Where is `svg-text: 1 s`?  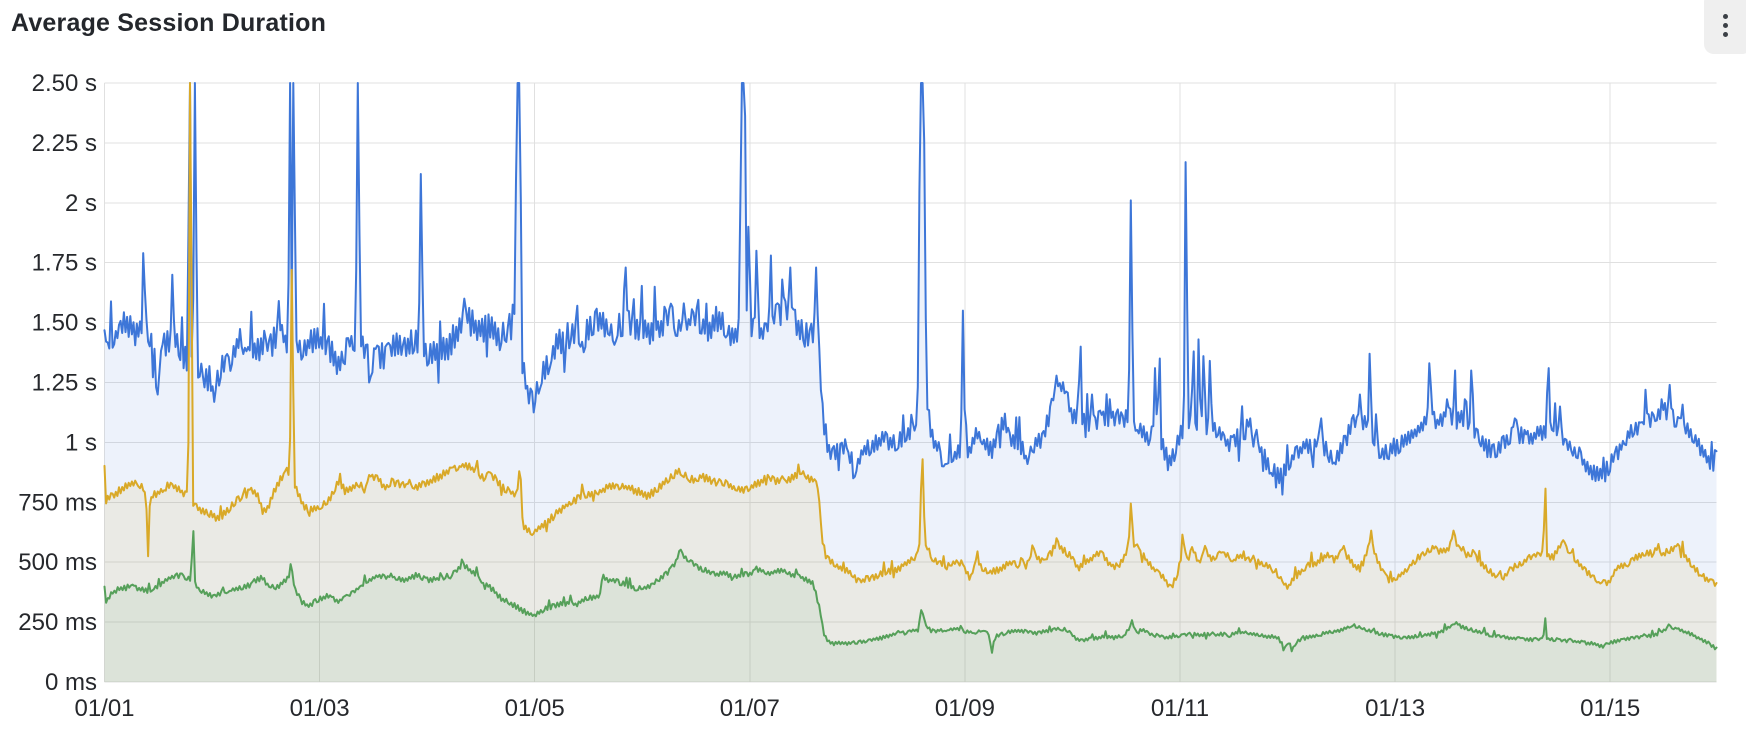
svg-text: 1 s is located at coordinates (81, 442).